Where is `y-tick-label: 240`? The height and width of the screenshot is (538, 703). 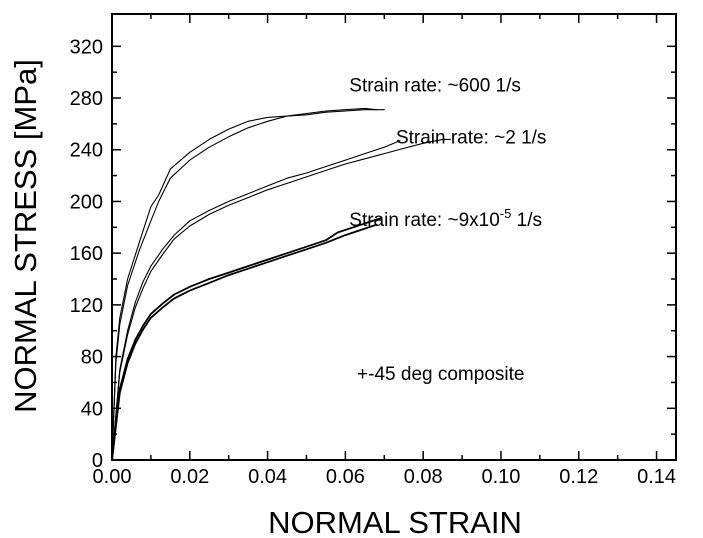 y-tick-label: 240 is located at coordinates (86, 151).